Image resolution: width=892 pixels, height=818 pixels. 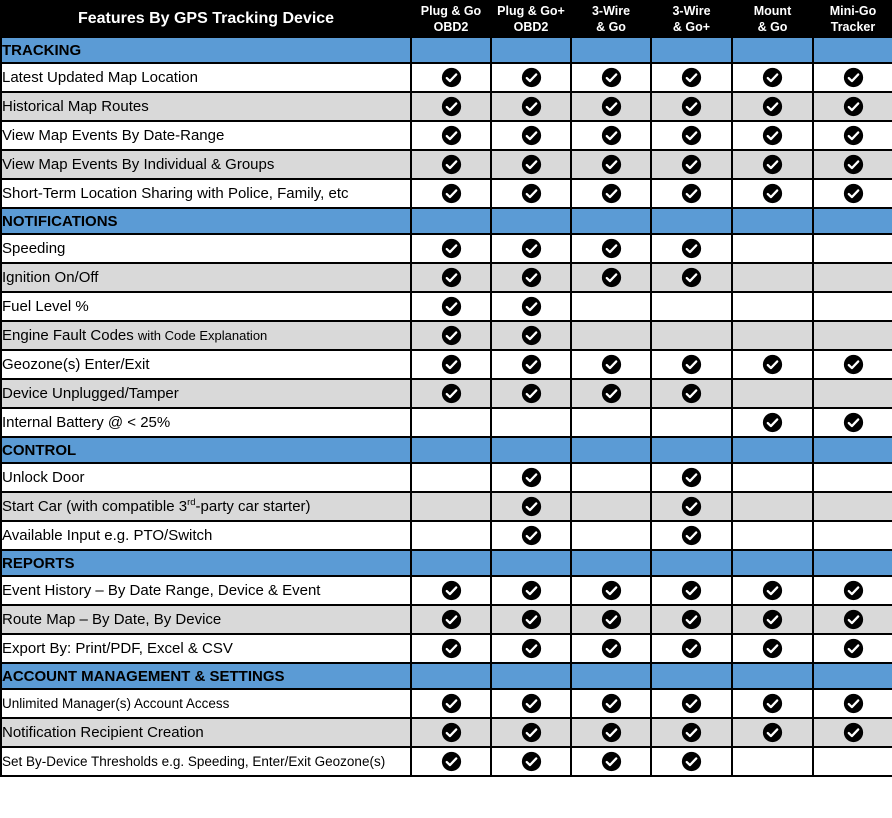 I want to click on feature-label-text: Notification Recipient Creation, so click(x=103, y=732).